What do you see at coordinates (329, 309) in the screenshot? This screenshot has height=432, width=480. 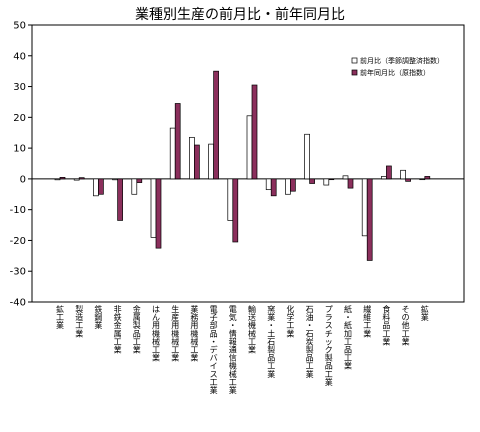 I see `category-label-char: プ` at bounding box center [329, 309].